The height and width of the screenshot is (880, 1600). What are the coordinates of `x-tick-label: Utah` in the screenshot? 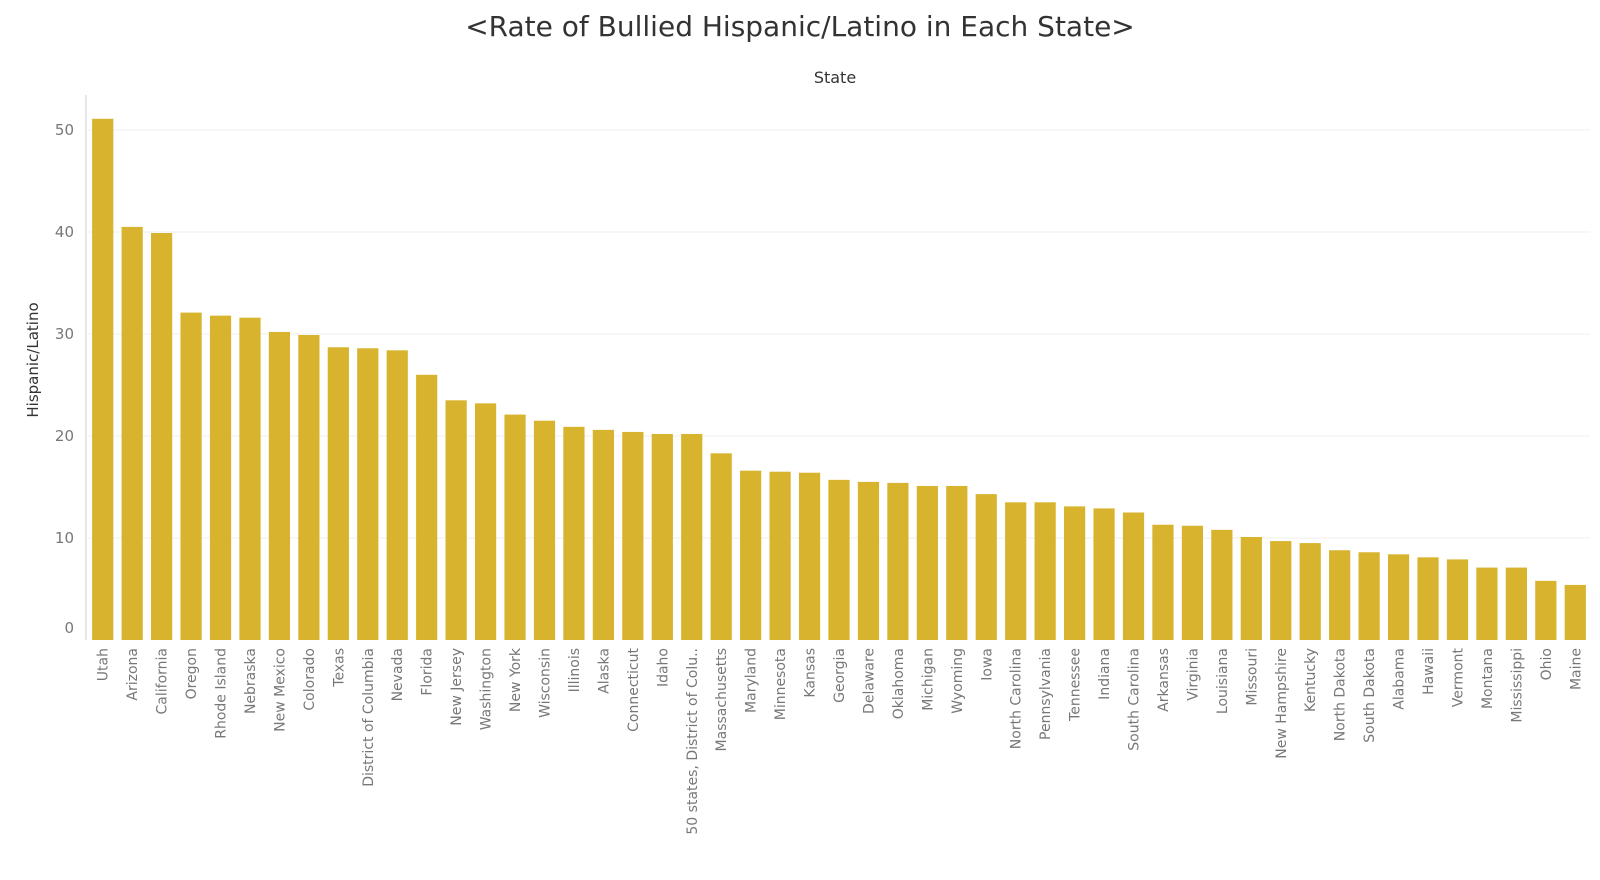 It's located at (104, 664).